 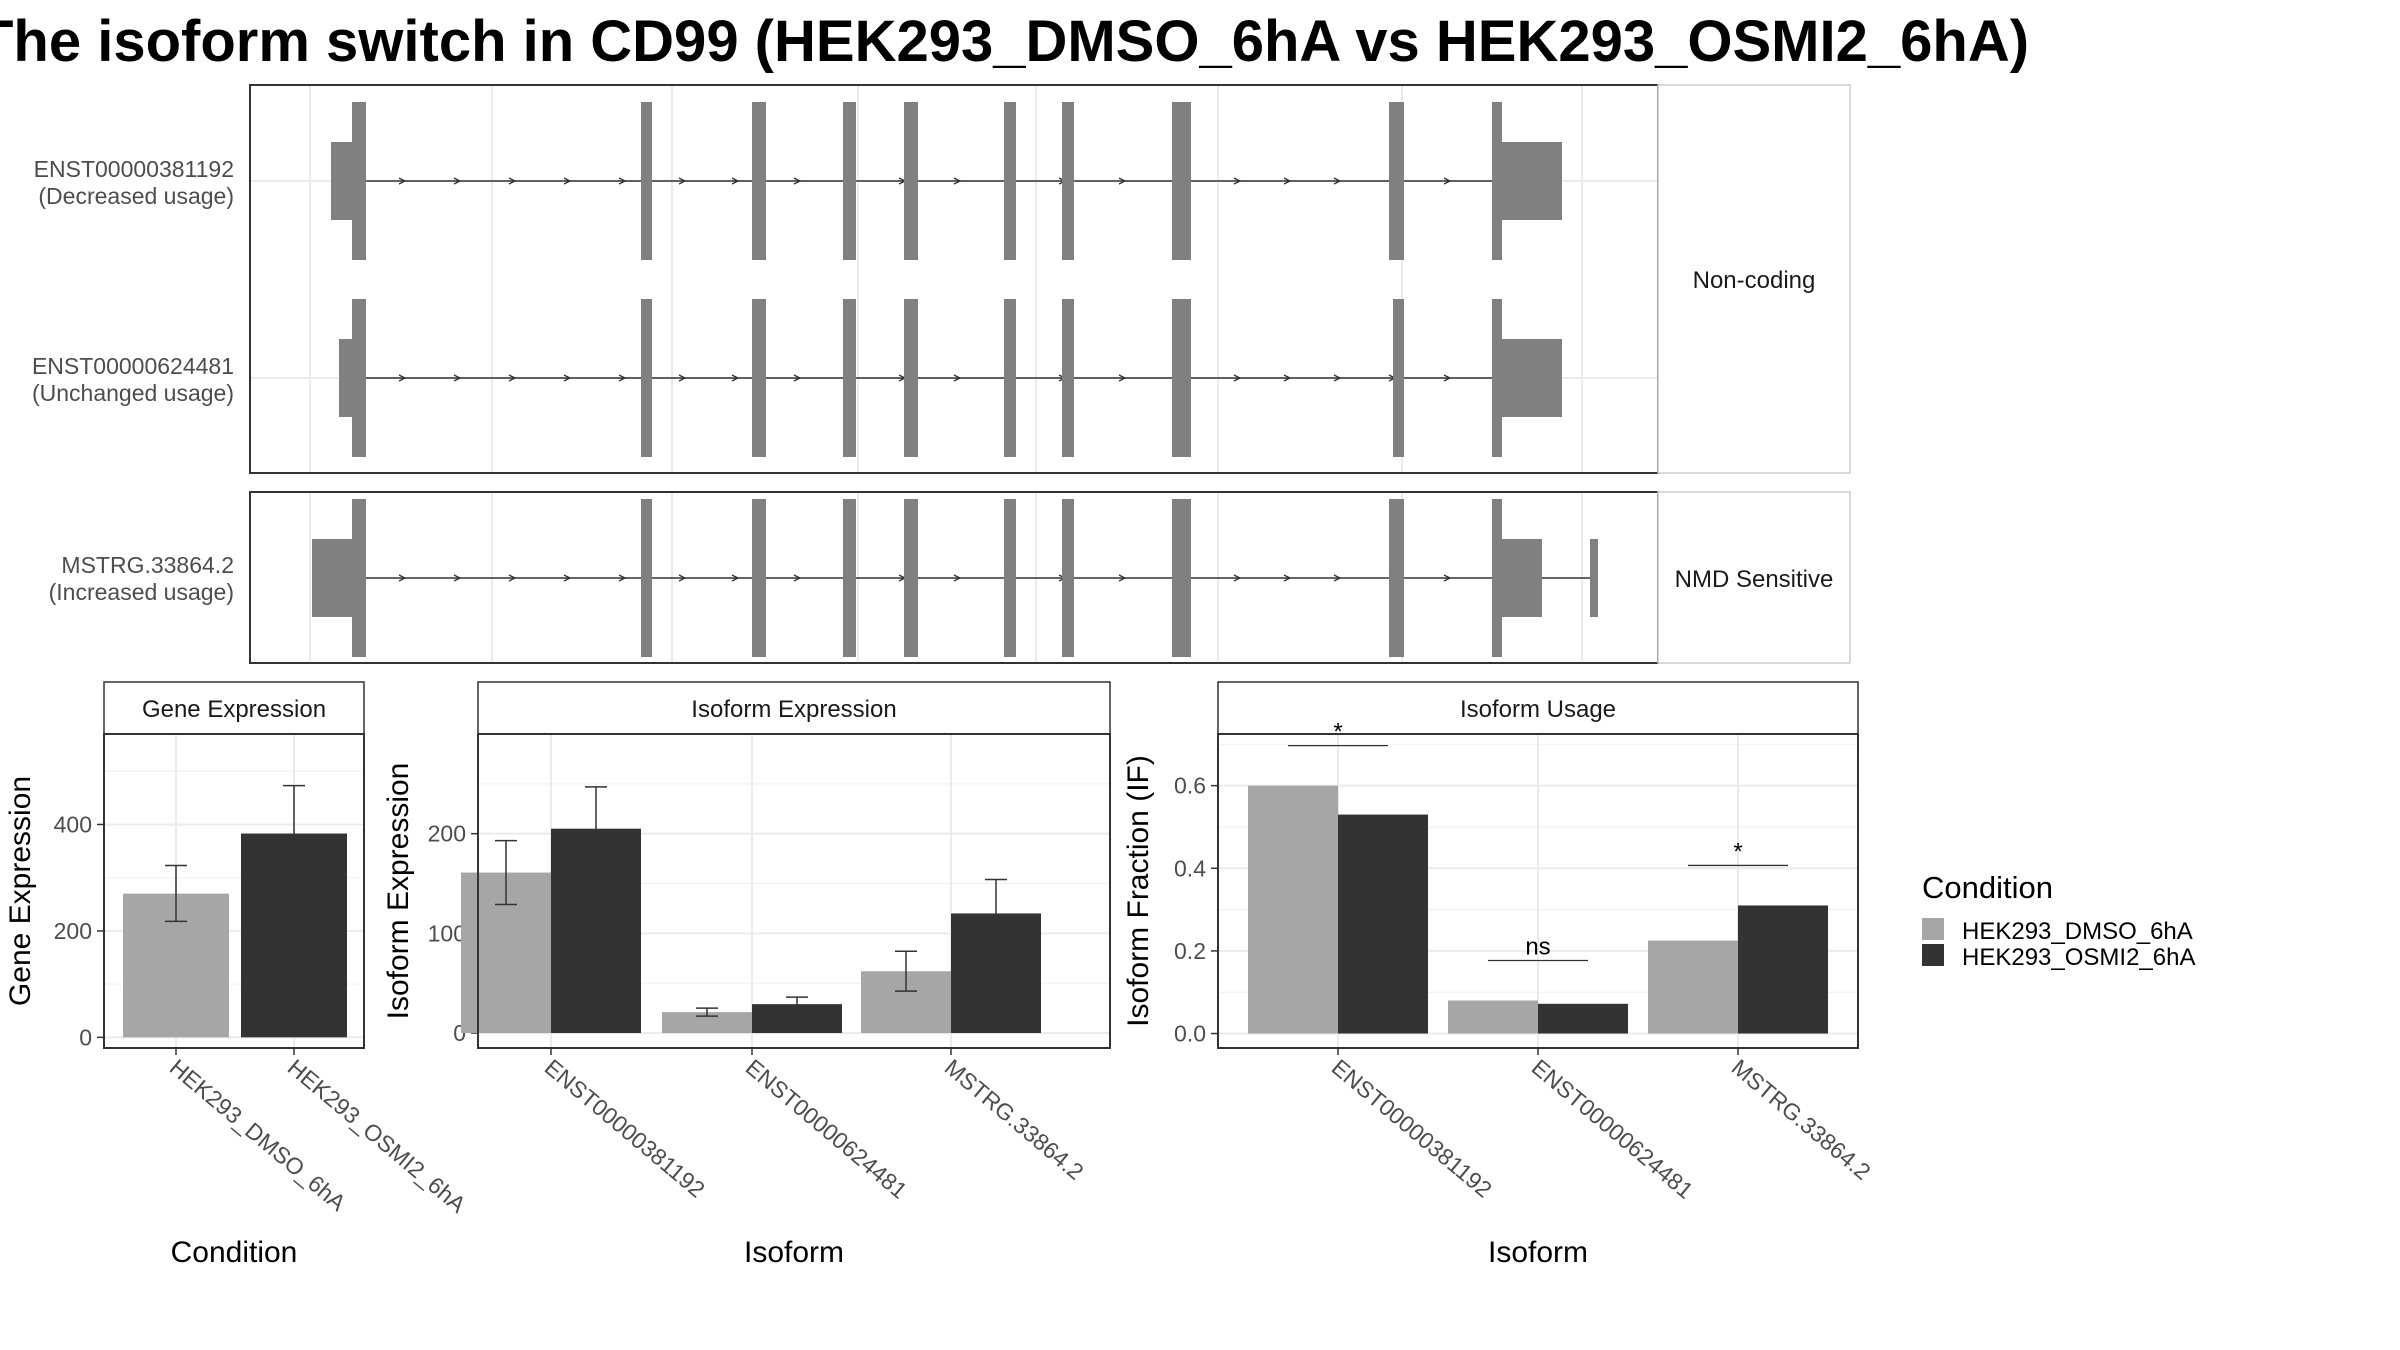 What do you see at coordinates (1737, 851) in the screenshot?
I see `significance-label: *` at bounding box center [1737, 851].